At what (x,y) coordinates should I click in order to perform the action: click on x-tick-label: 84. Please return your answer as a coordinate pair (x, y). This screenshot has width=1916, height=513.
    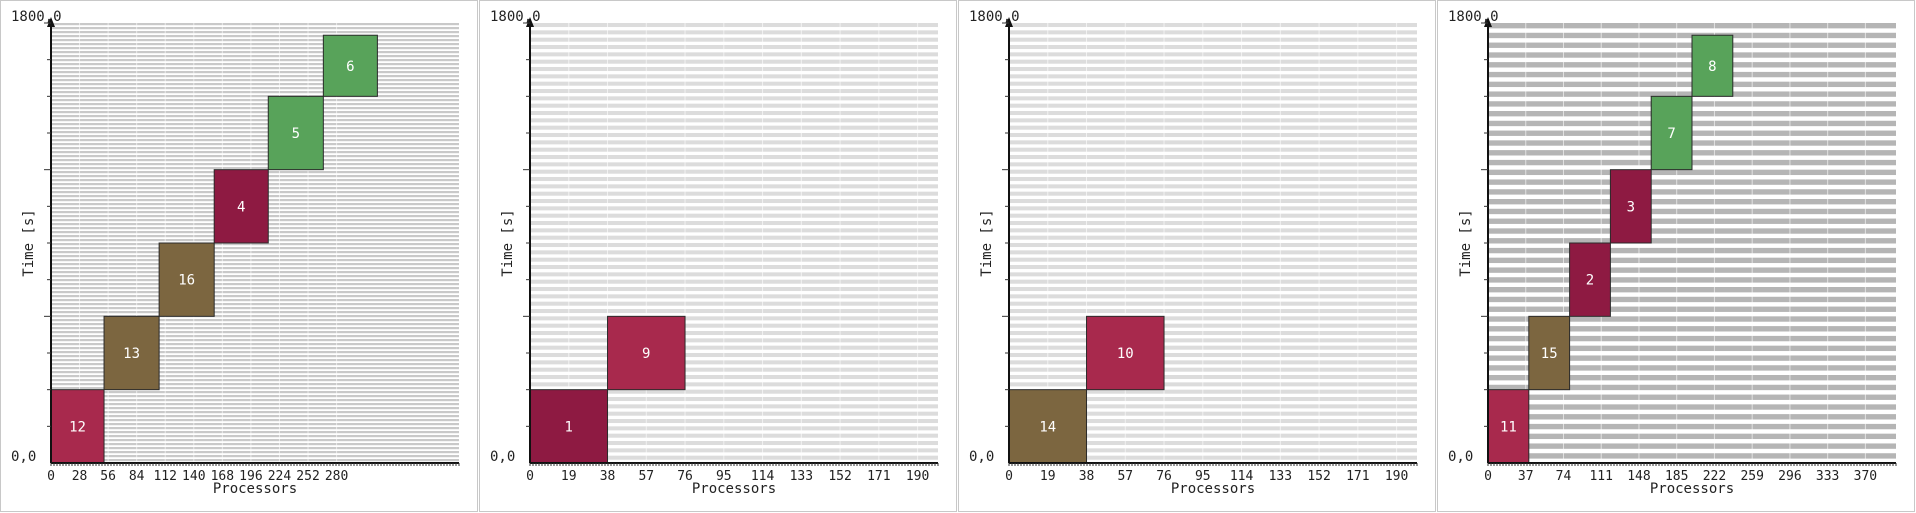
    Looking at the image, I should click on (137, 476).